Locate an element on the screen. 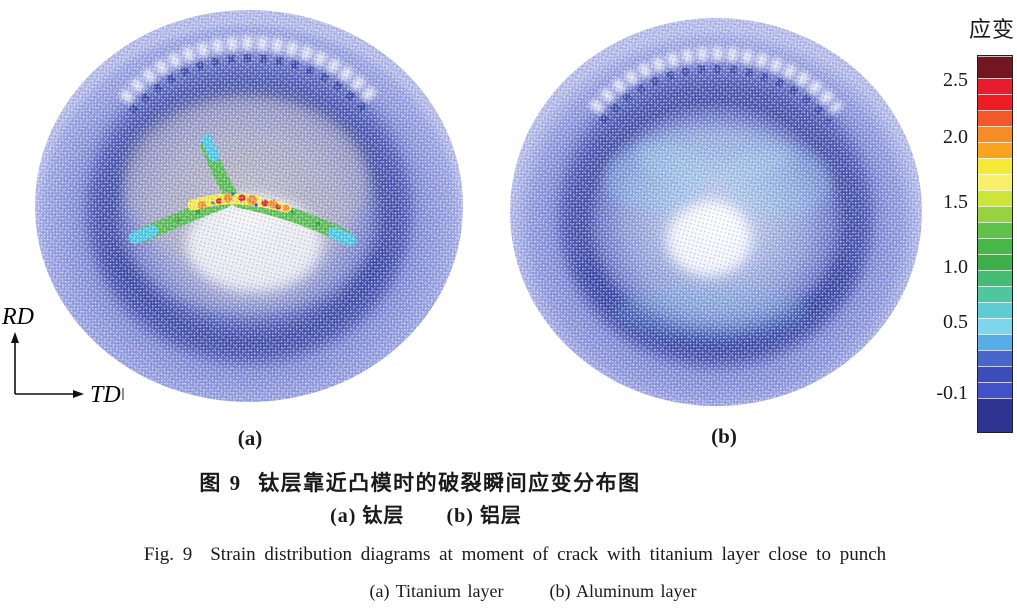 The image size is (1017, 611). caption-en-fig-no: Fig. 9 is located at coordinates (168, 554).